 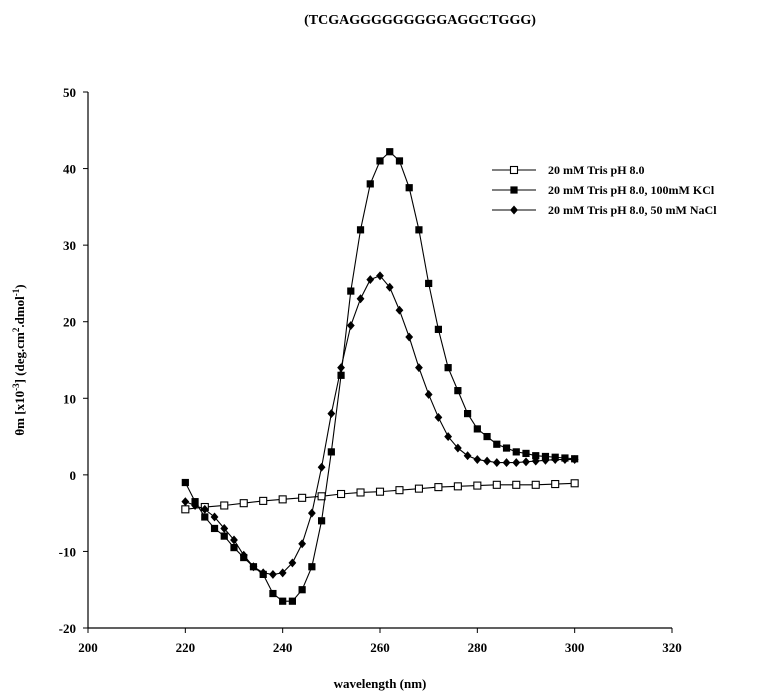 What do you see at coordinates (380, 683) in the screenshot?
I see `x-axis-label: wavelength (nm)` at bounding box center [380, 683].